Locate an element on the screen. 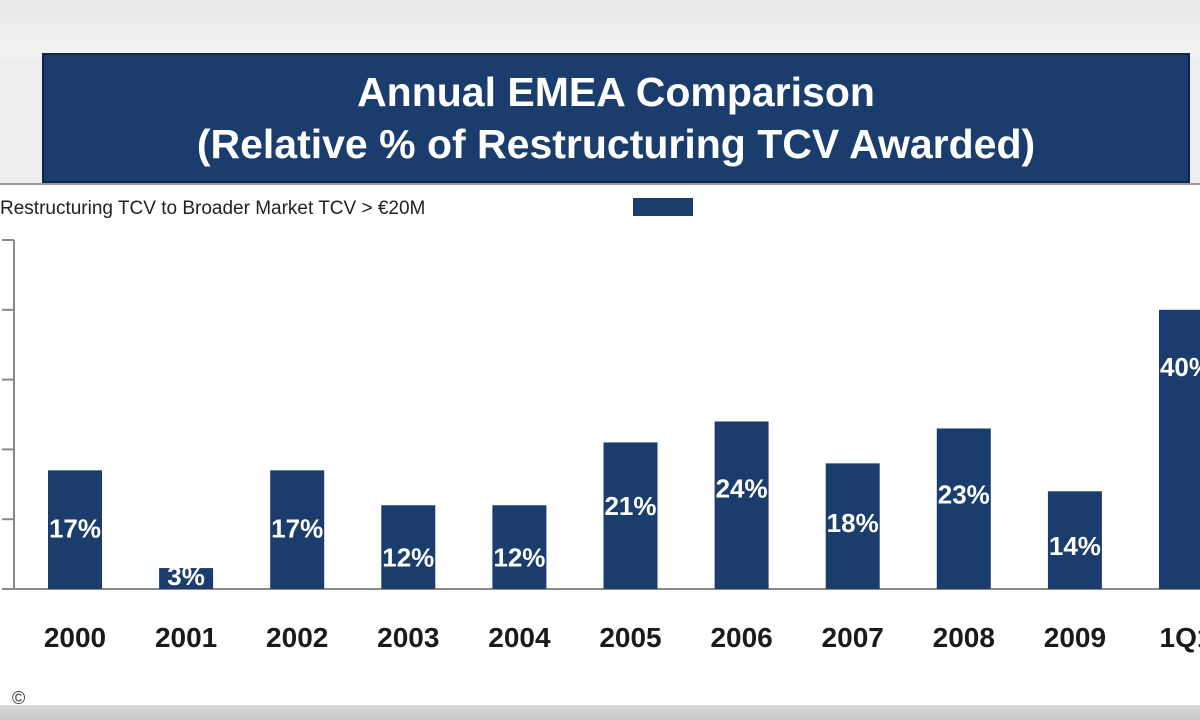  data-label-2009: 14% is located at coordinates (1075, 546).